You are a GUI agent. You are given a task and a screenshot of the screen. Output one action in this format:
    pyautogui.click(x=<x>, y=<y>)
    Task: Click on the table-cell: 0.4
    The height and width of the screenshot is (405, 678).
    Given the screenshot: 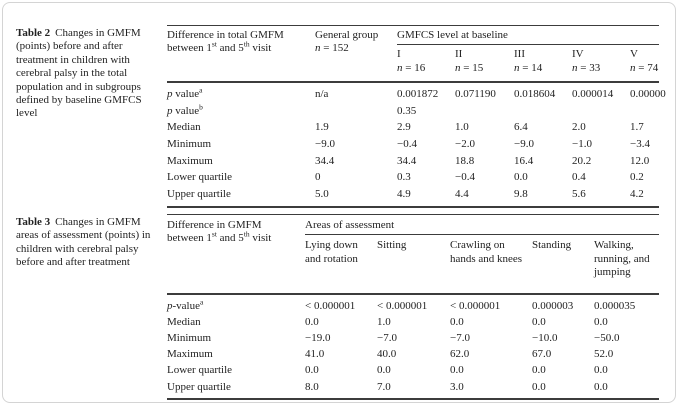 What is the action you would take?
    pyautogui.click(x=579, y=177)
    